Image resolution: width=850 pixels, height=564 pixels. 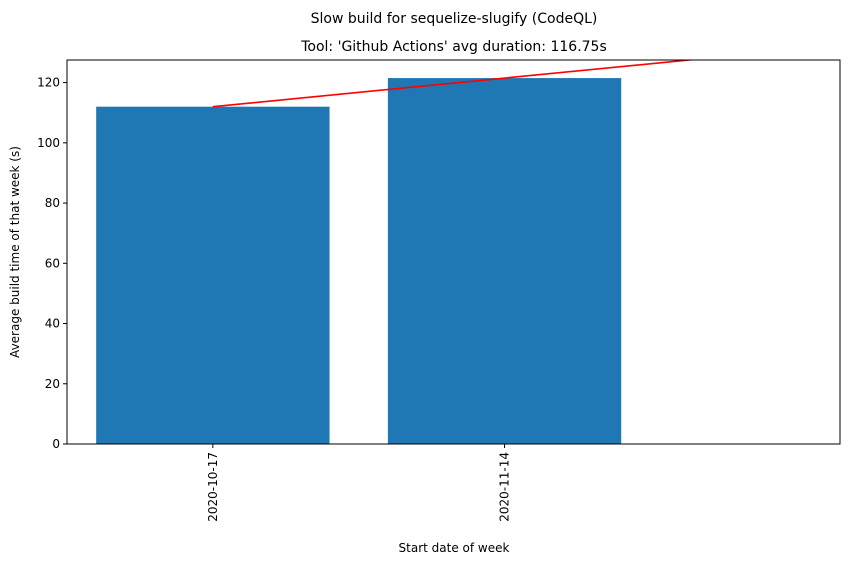 I want to click on y-tick-label: 20, so click(x=52, y=384).